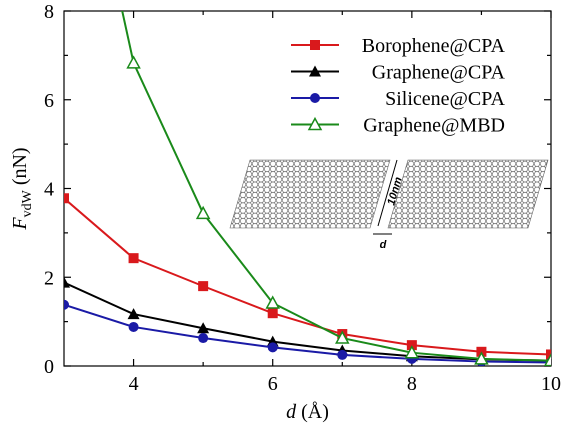 The height and width of the screenshot is (438, 567). What do you see at coordinates (551, 384) in the screenshot?
I see `x-tick-label: 10` at bounding box center [551, 384].